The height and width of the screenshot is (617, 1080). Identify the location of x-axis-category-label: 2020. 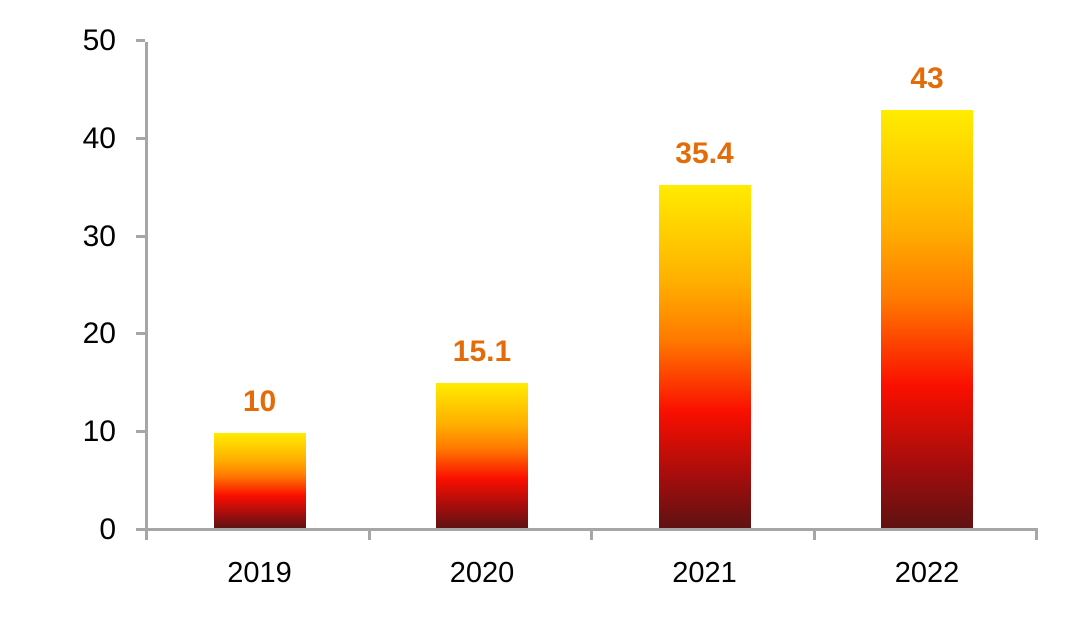
(482, 573).